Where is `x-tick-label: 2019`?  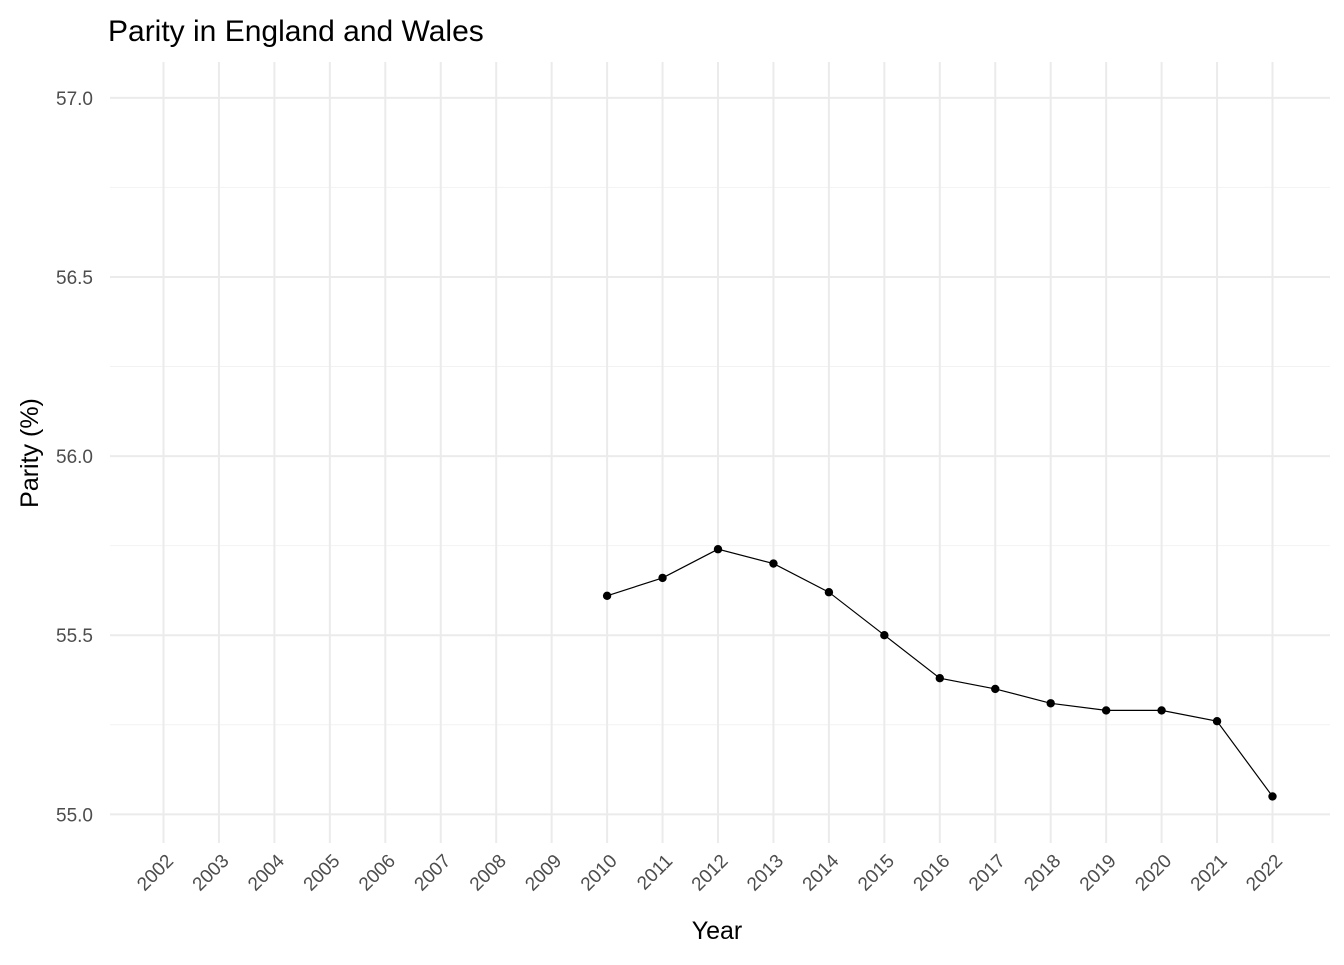 x-tick-label: 2019 is located at coordinates (1098, 873).